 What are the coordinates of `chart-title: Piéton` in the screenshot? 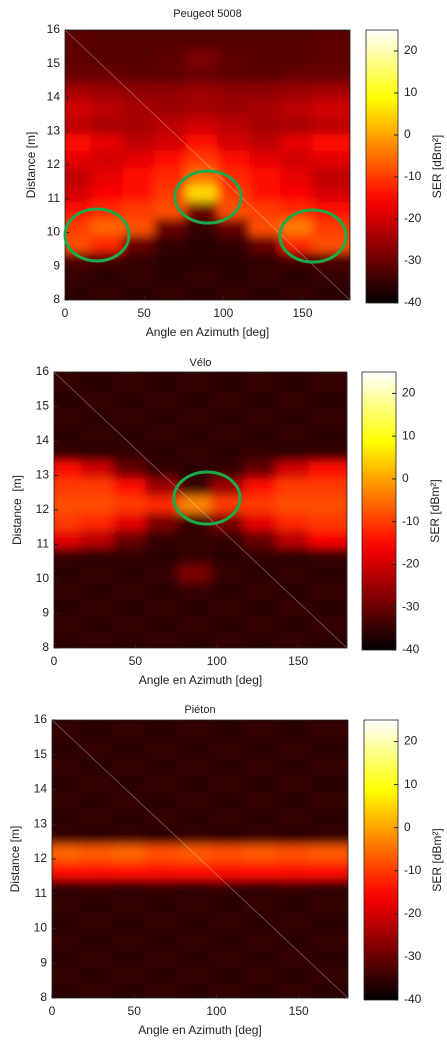 It's located at (199, 710).